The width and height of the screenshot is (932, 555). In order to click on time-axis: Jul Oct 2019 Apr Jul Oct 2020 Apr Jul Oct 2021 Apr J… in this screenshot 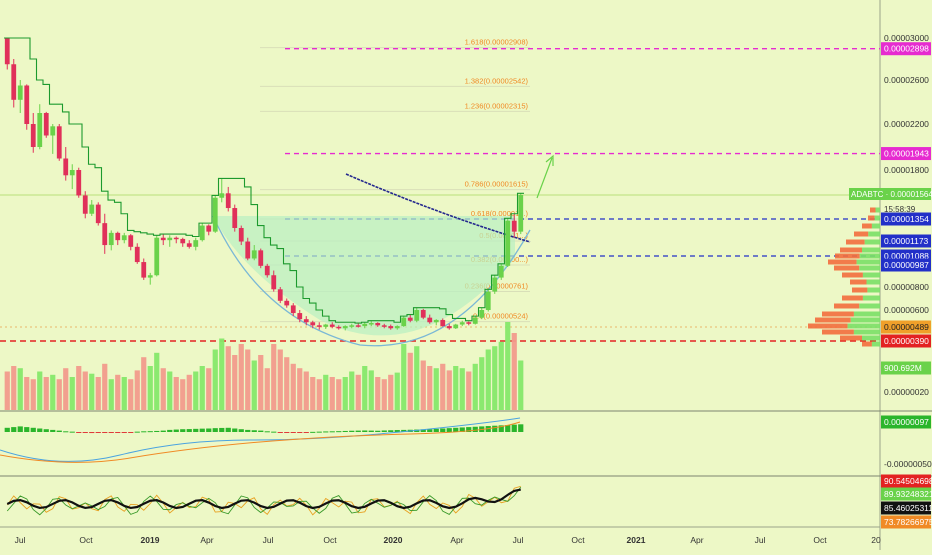, I will do `click(448, 540)`.